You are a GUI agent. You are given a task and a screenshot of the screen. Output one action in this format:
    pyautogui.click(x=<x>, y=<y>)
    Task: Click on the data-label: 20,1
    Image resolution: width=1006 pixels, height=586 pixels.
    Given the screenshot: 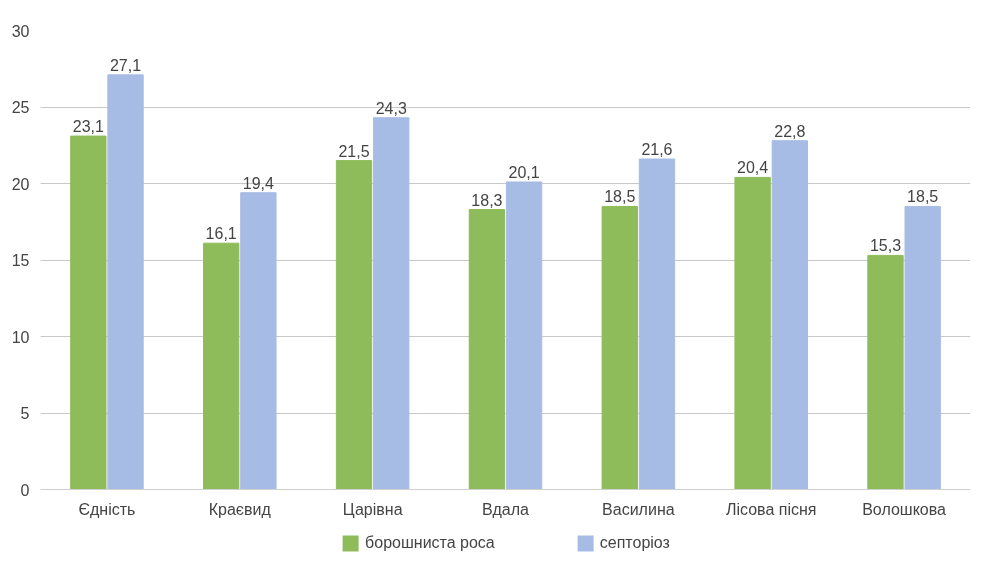 What is the action you would take?
    pyautogui.click(x=524, y=172)
    